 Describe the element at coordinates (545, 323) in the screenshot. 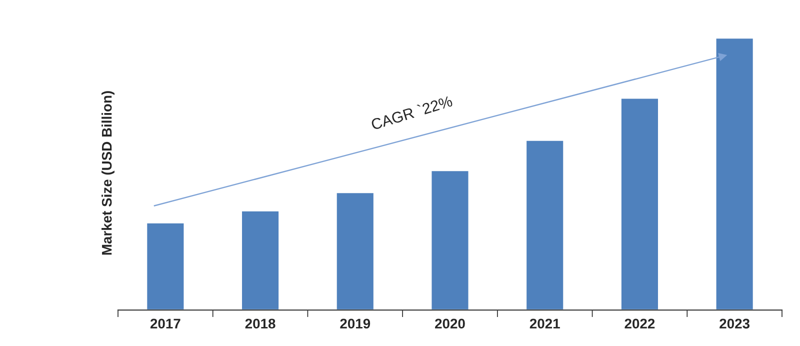

I see `x-tick-label: 2021` at that location.